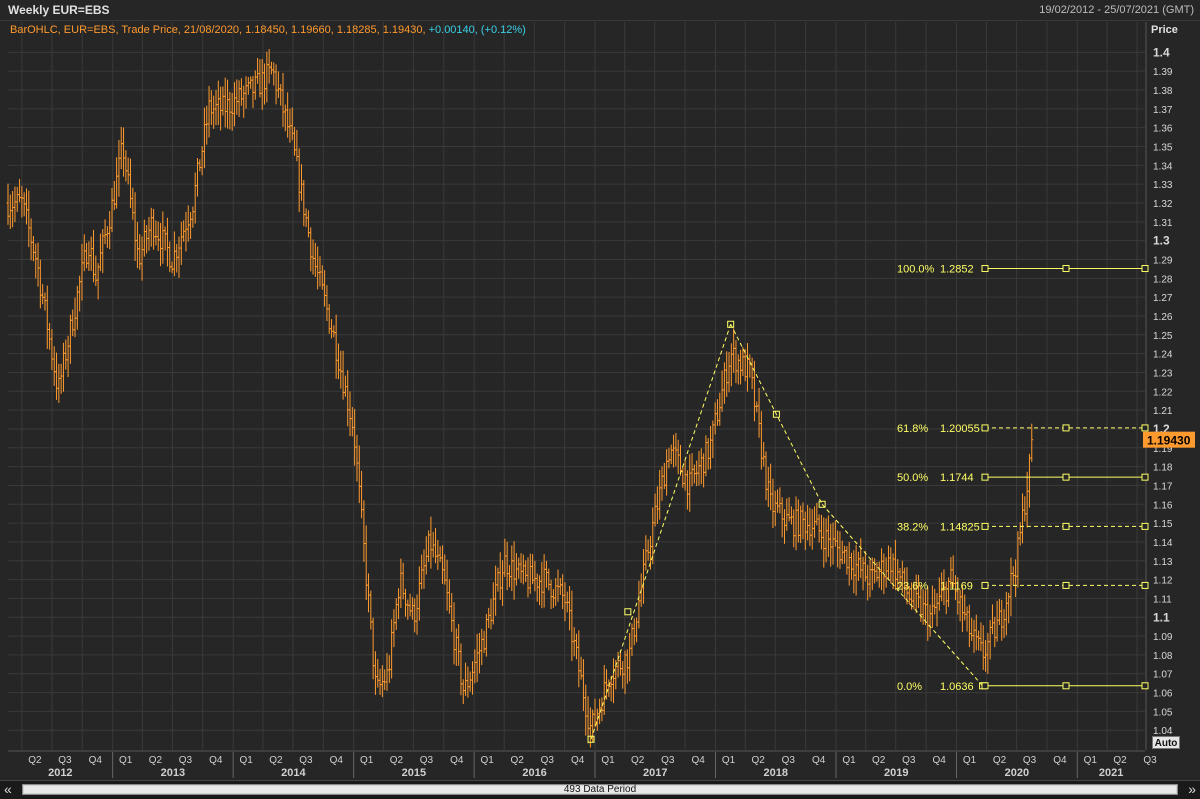 Image resolution: width=1200 pixels, height=799 pixels. What do you see at coordinates (1017, 773) in the screenshot?
I see `x-year-label: 2020` at bounding box center [1017, 773].